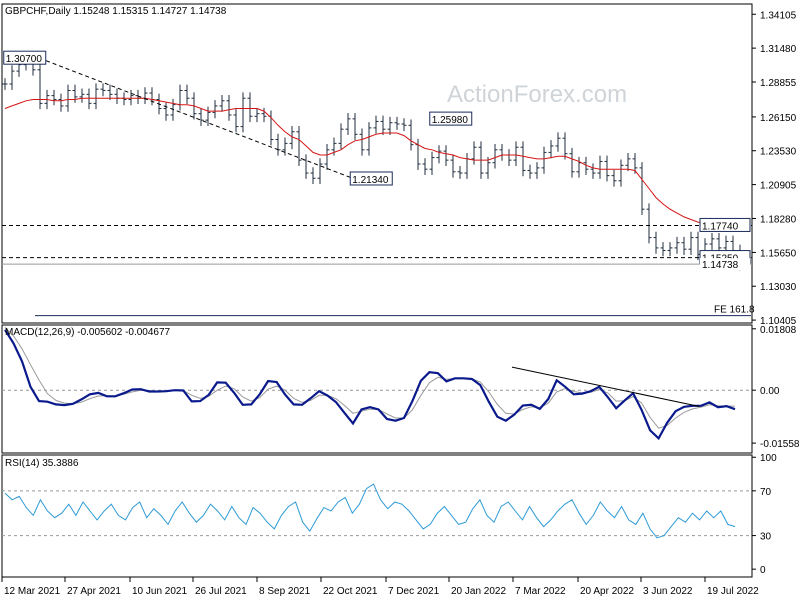 The width and height of the screenshot is (800, 600). What do you see at coordinates (778, 49) in the screenshot?
I see `price-axis-tick-label: 1.31480` at bounding box center [778, 49].